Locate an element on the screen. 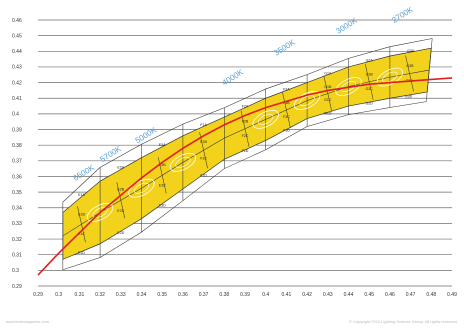 Image resolution: width=464 pixels, height=328 pixels. bin-label-30: G2C is located at coordinates (370, 89).